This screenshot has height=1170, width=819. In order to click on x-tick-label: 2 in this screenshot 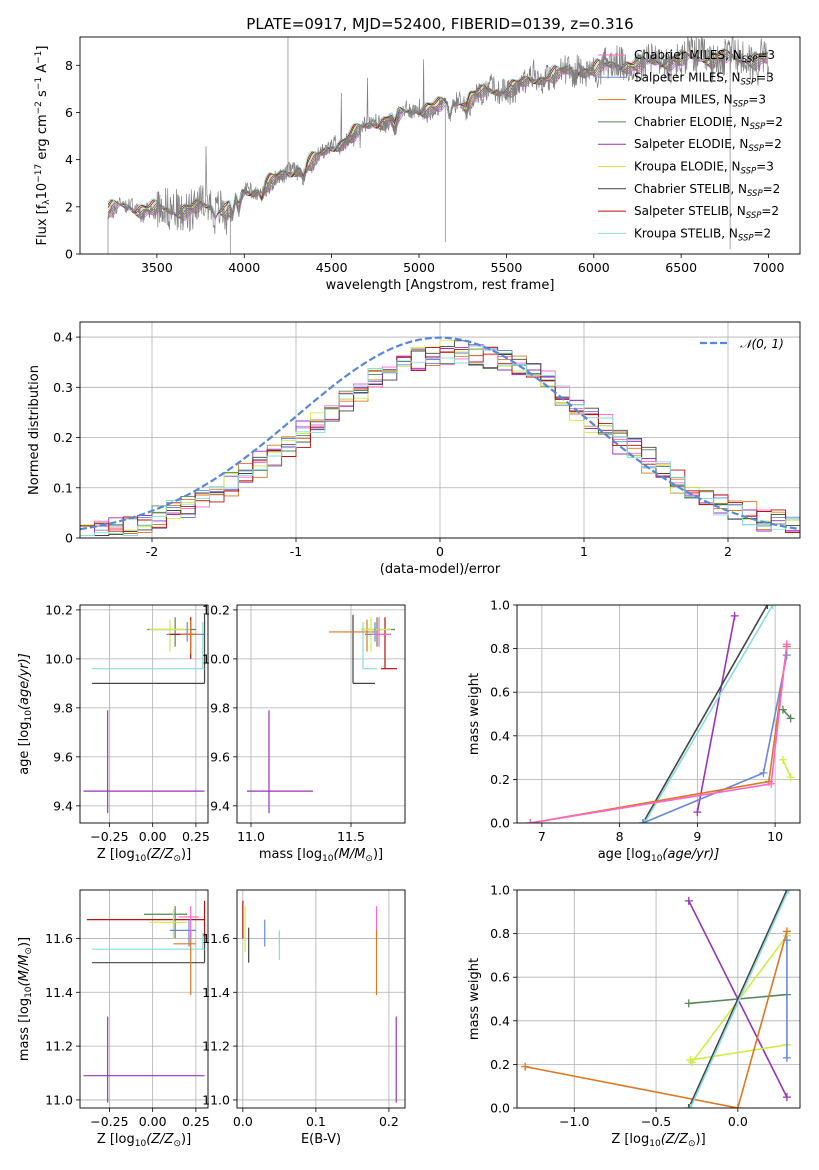, I will do `click(728, 551)`.